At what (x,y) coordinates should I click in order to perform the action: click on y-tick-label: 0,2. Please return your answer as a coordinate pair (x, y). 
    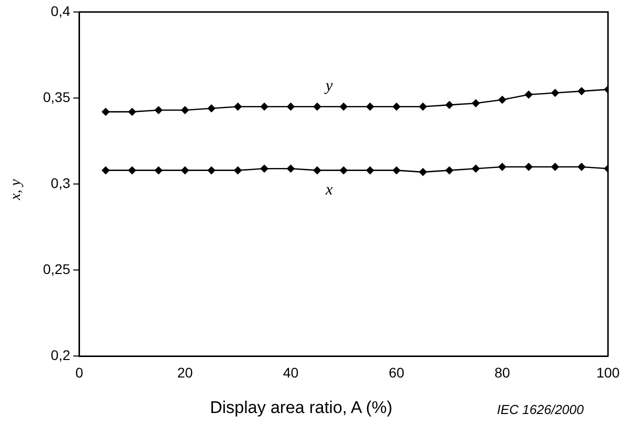
    Looking at the image, I should click on (60, 355).